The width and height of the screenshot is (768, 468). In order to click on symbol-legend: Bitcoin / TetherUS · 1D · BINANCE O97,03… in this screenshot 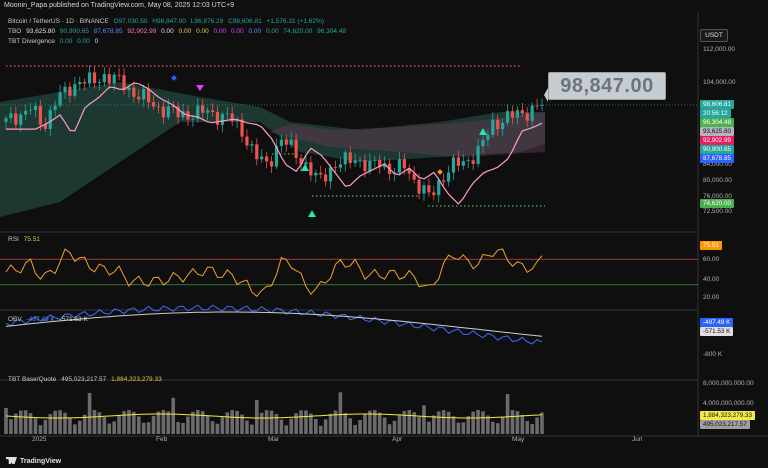, I will do `click(167, 21)`.